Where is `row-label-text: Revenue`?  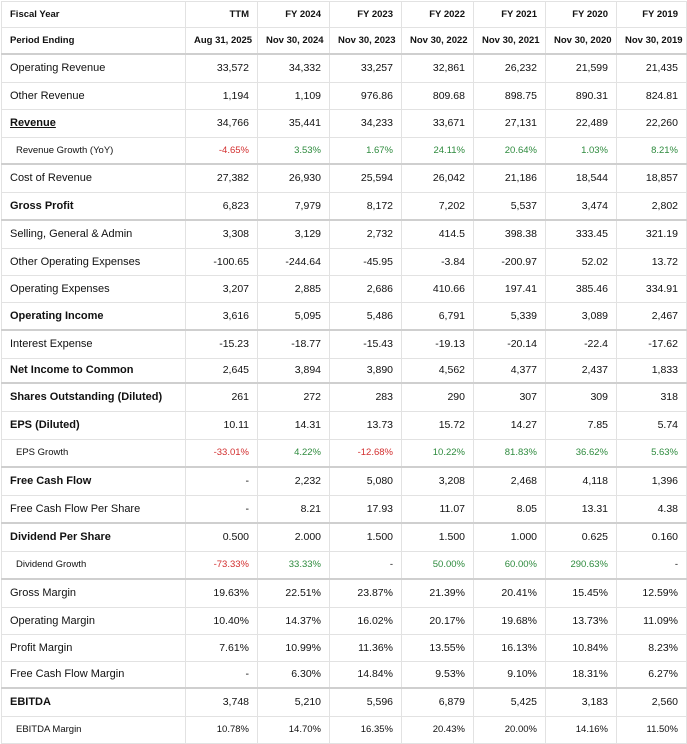 row-label-text: Revenue is located at coordinates (33, 123).